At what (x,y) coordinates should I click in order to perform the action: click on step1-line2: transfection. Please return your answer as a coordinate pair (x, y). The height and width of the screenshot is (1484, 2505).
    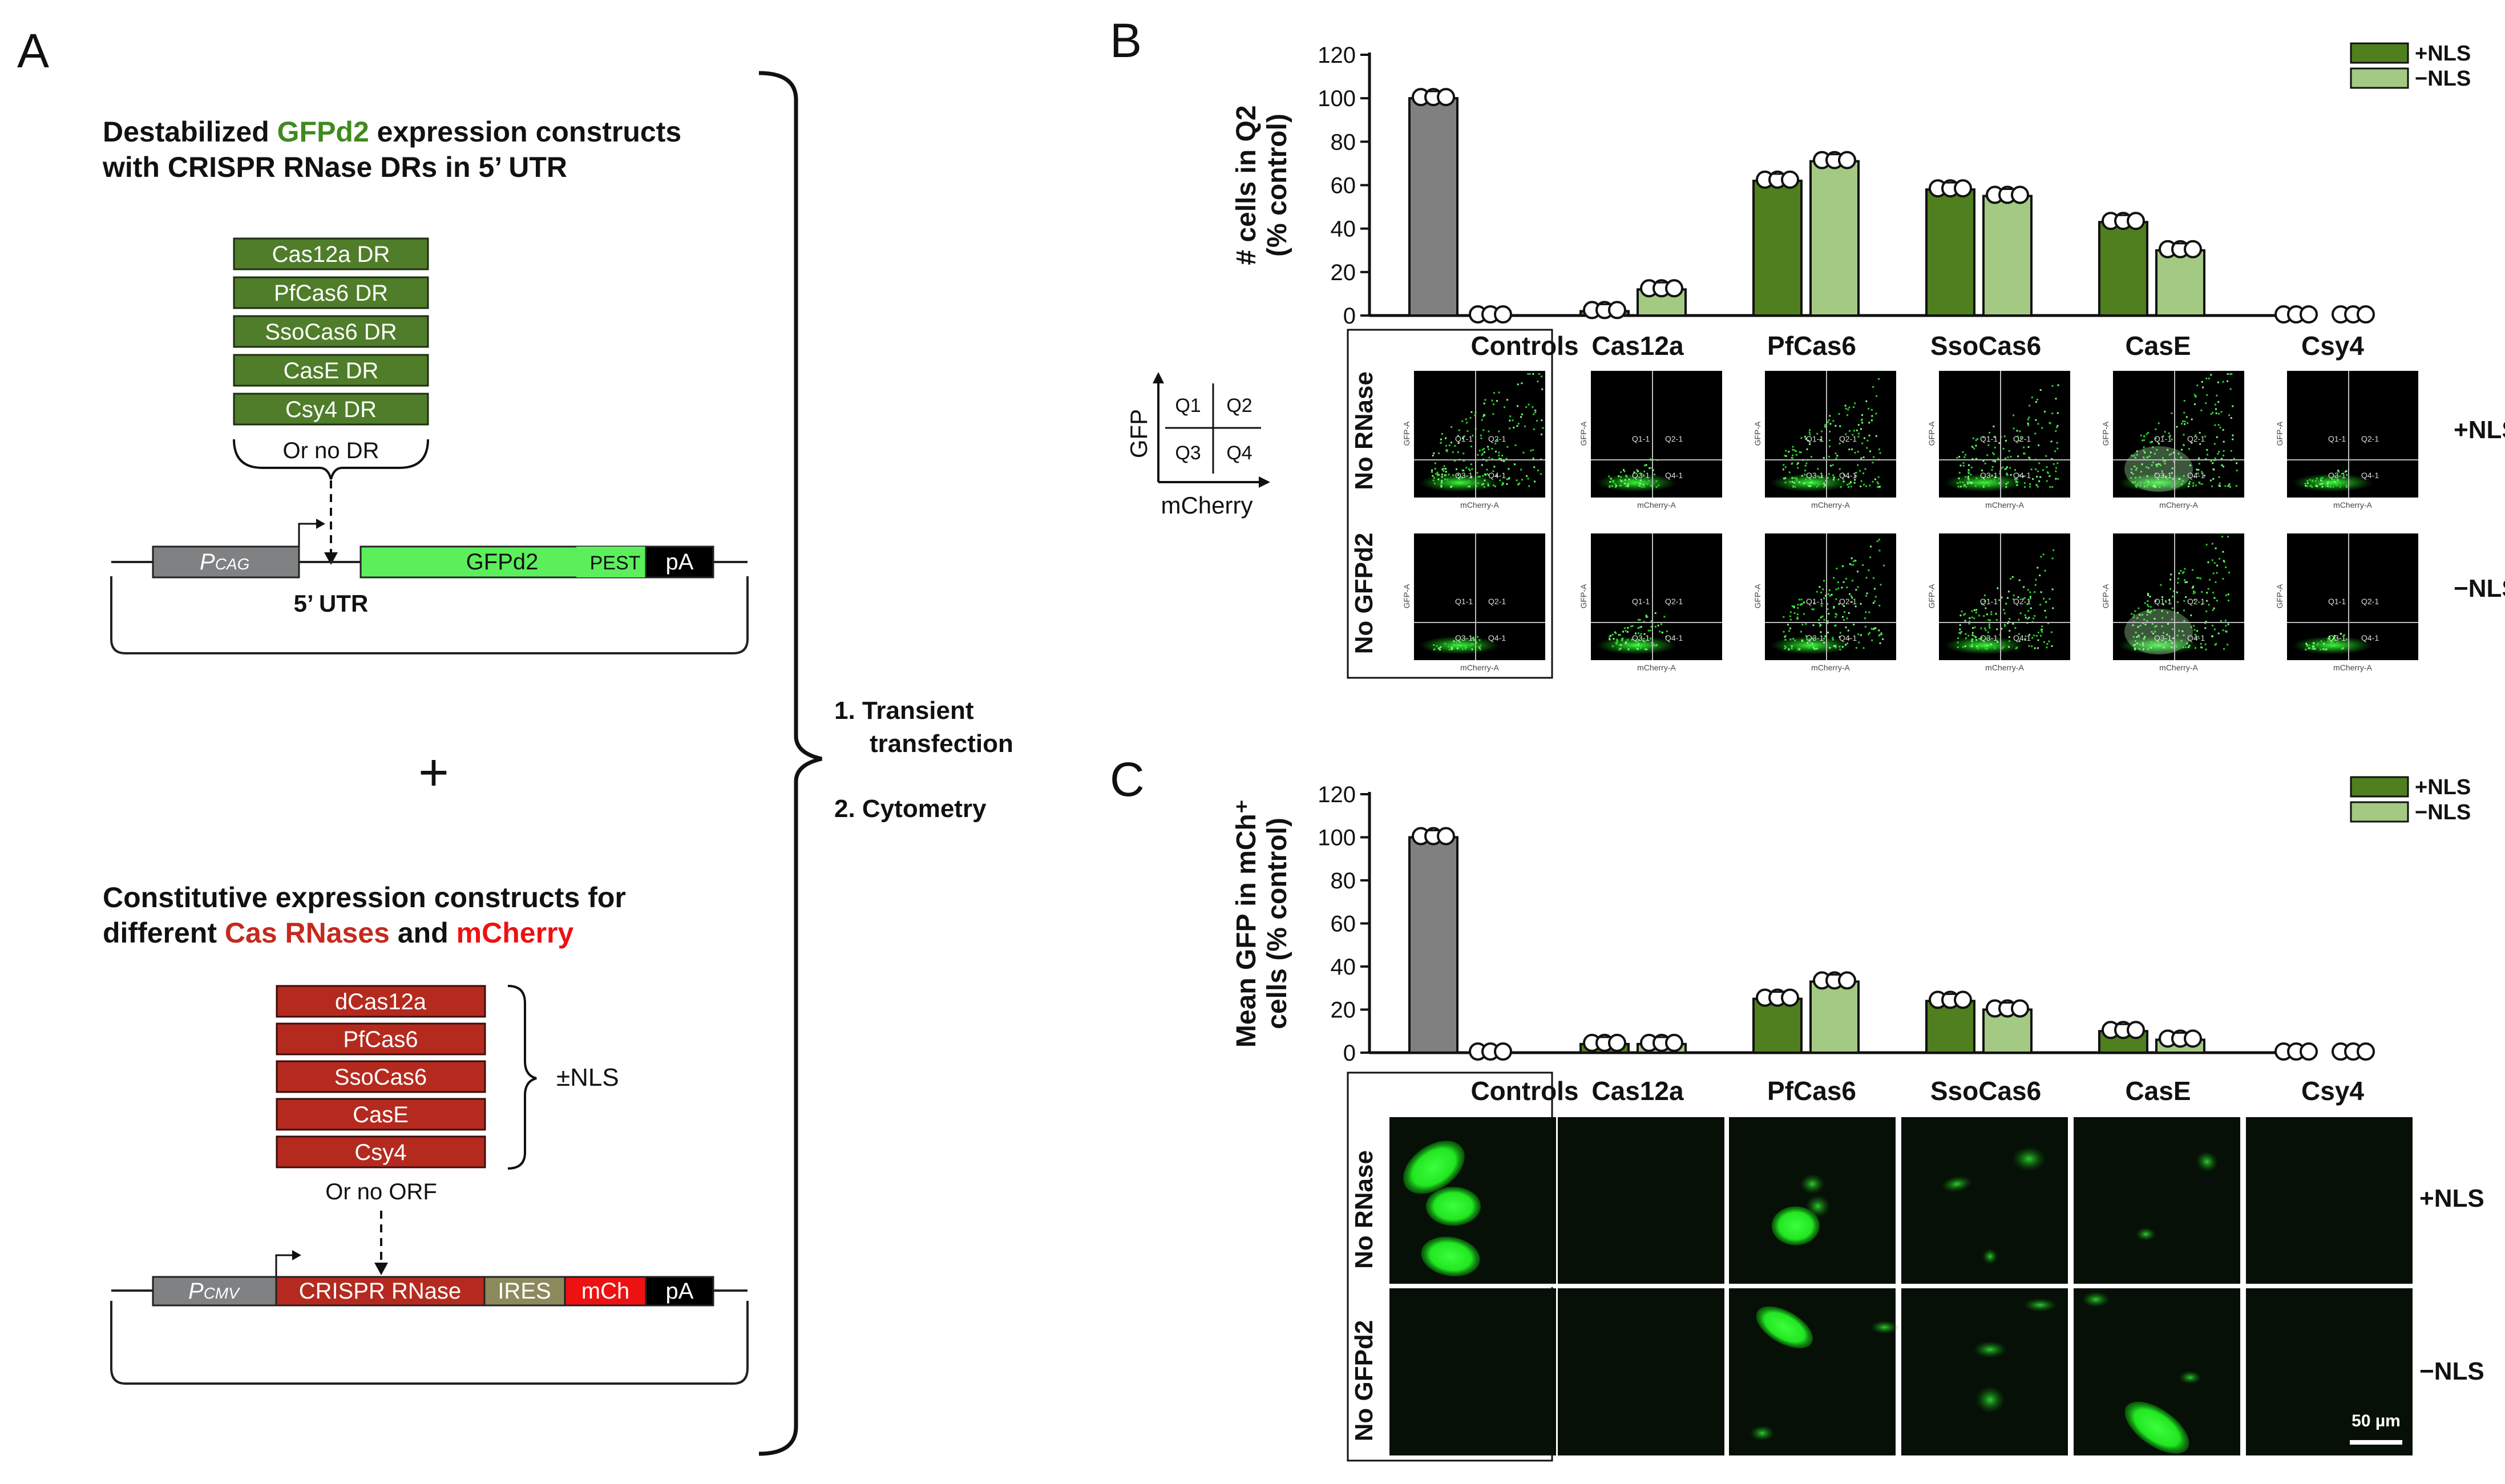
    Looking at the image, I should click on (942, 744).